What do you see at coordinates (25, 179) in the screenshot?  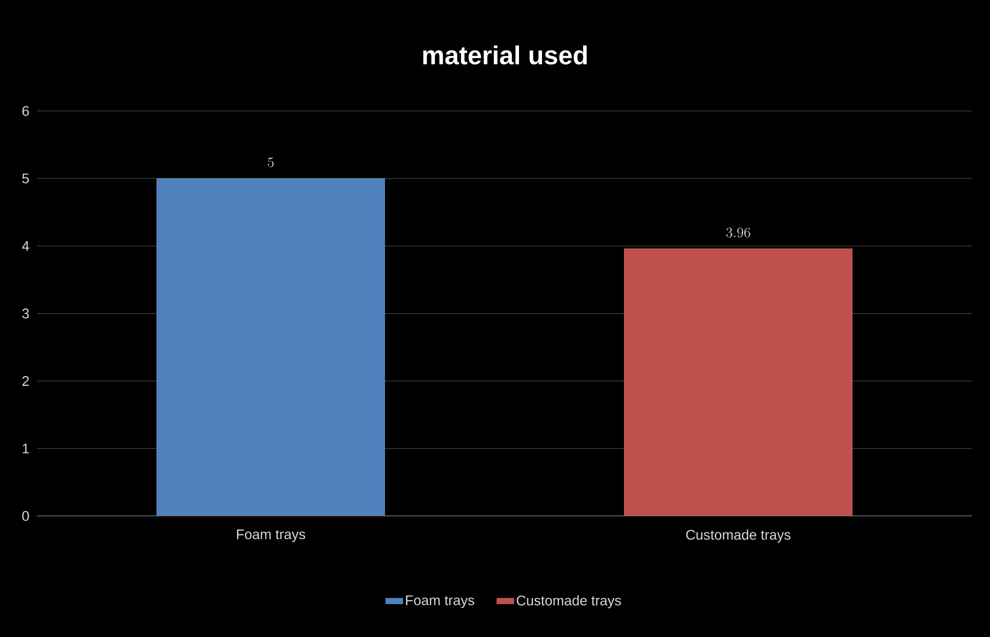 I see `y-tick-label: 5` at bounding box center [25, 179].